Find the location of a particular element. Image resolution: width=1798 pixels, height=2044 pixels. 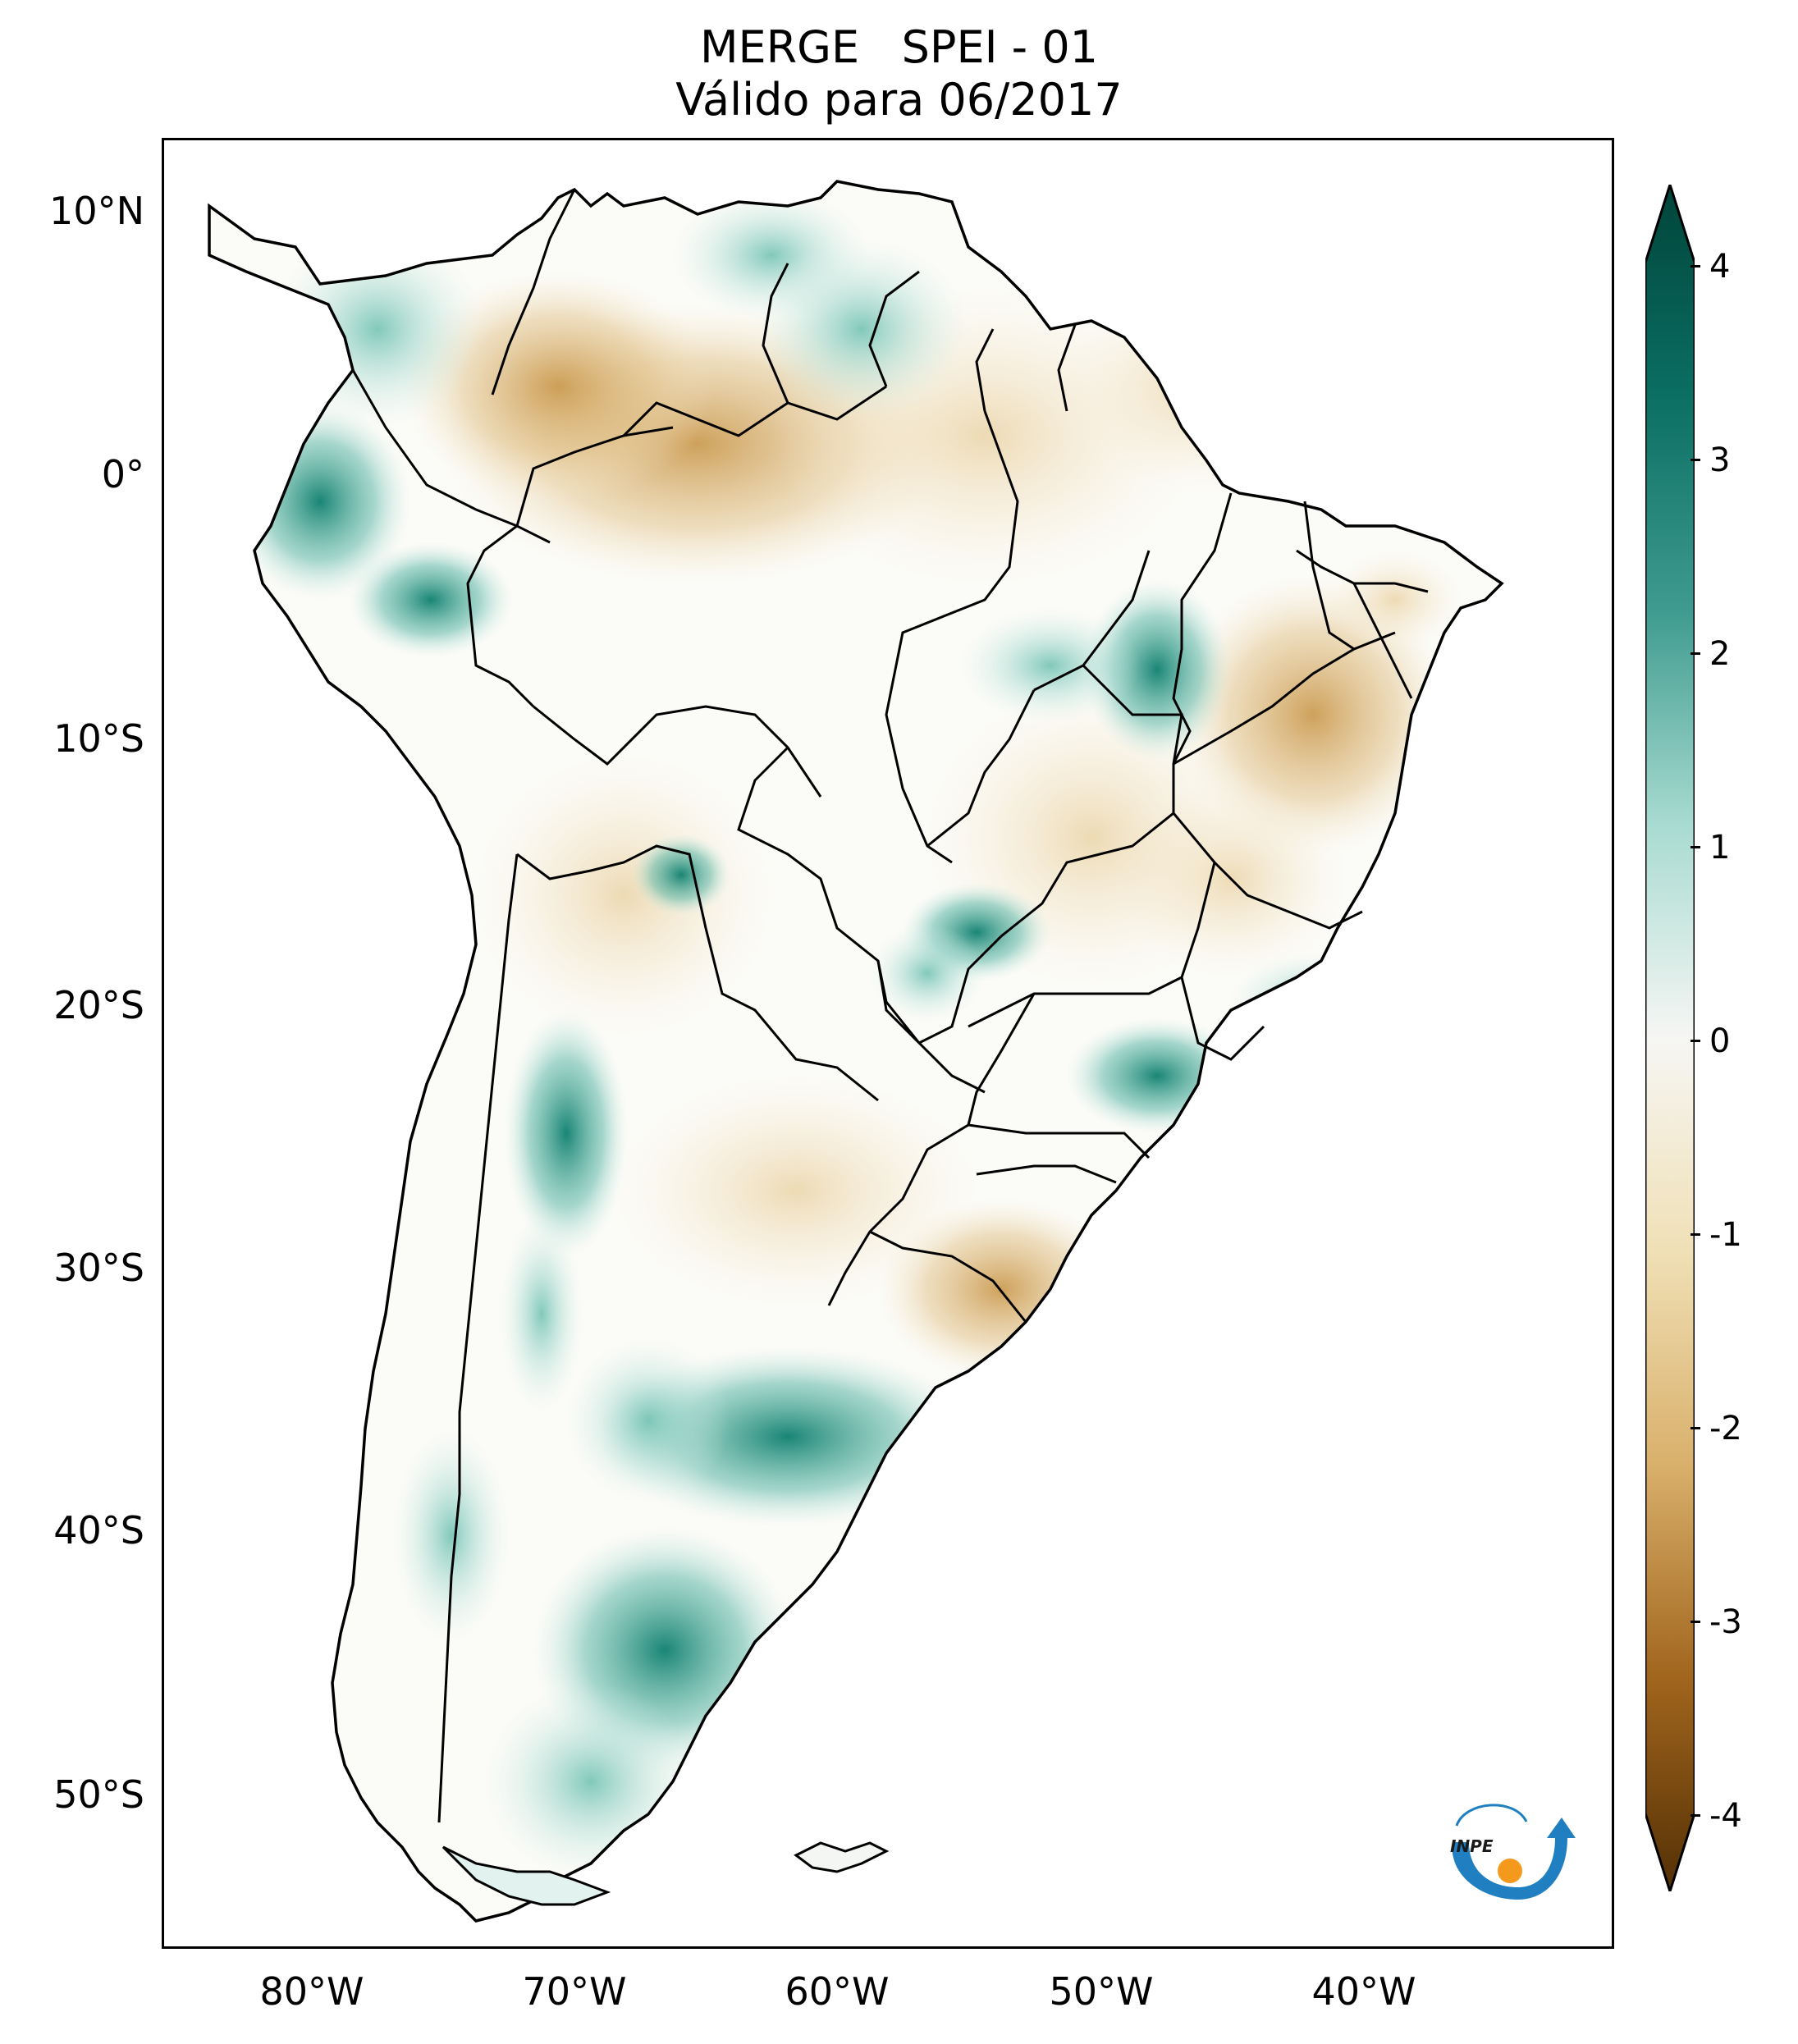

logo-arc is located at coordinates (1491, 1815).